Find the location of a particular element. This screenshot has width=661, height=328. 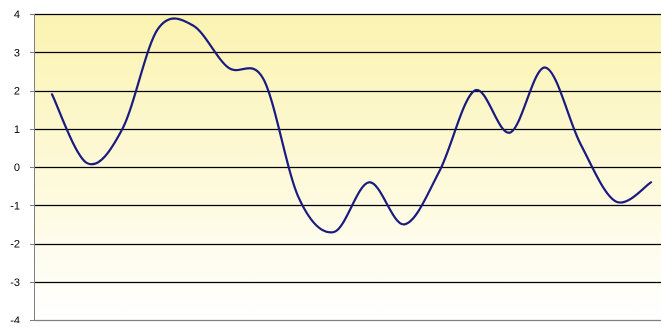

y-tick-label: 4 is located at coordinates (17, 15).